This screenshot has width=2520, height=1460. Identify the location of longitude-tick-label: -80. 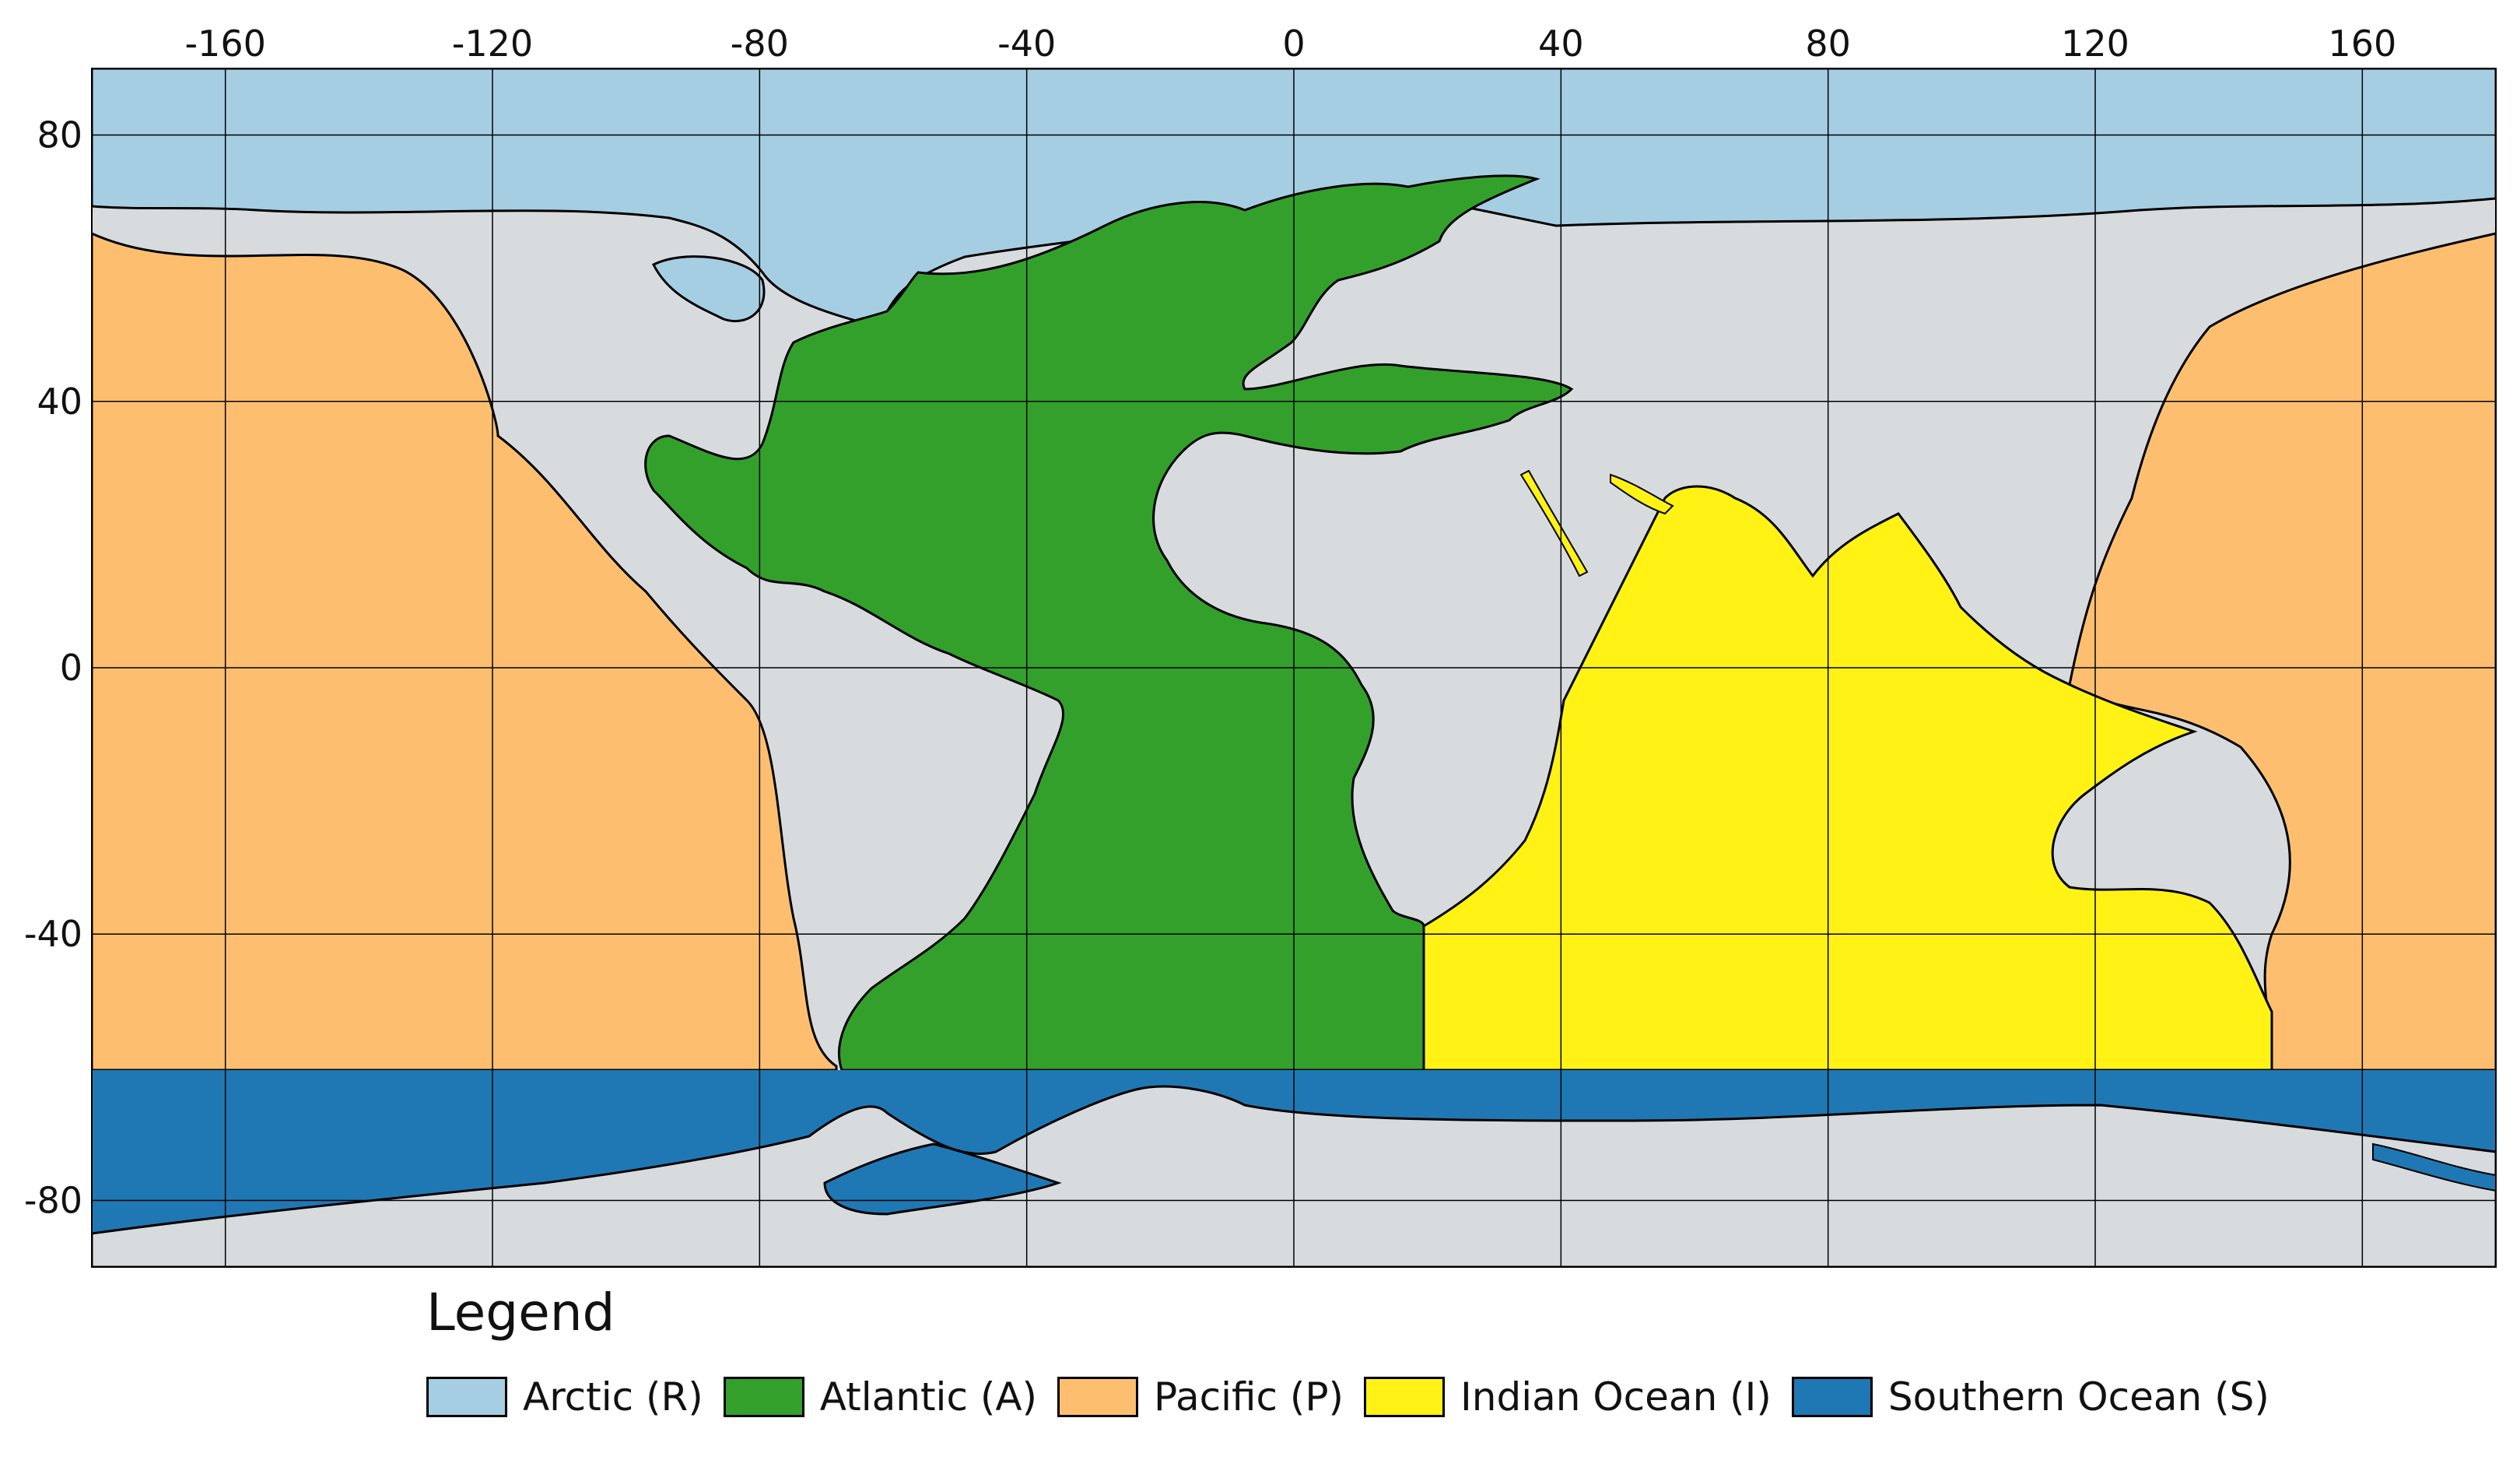
(760, 44).